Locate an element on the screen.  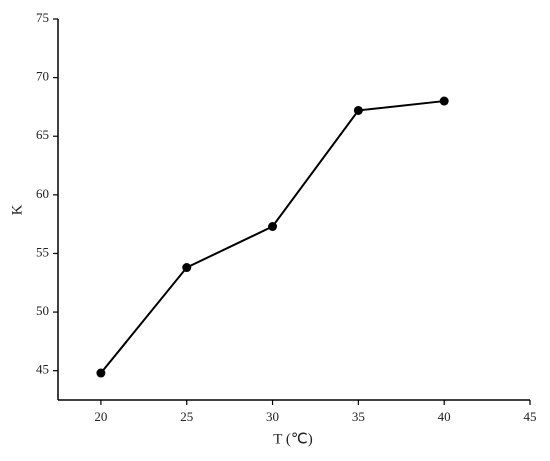
y-axis-title: K is located at coordinates (17, 209).